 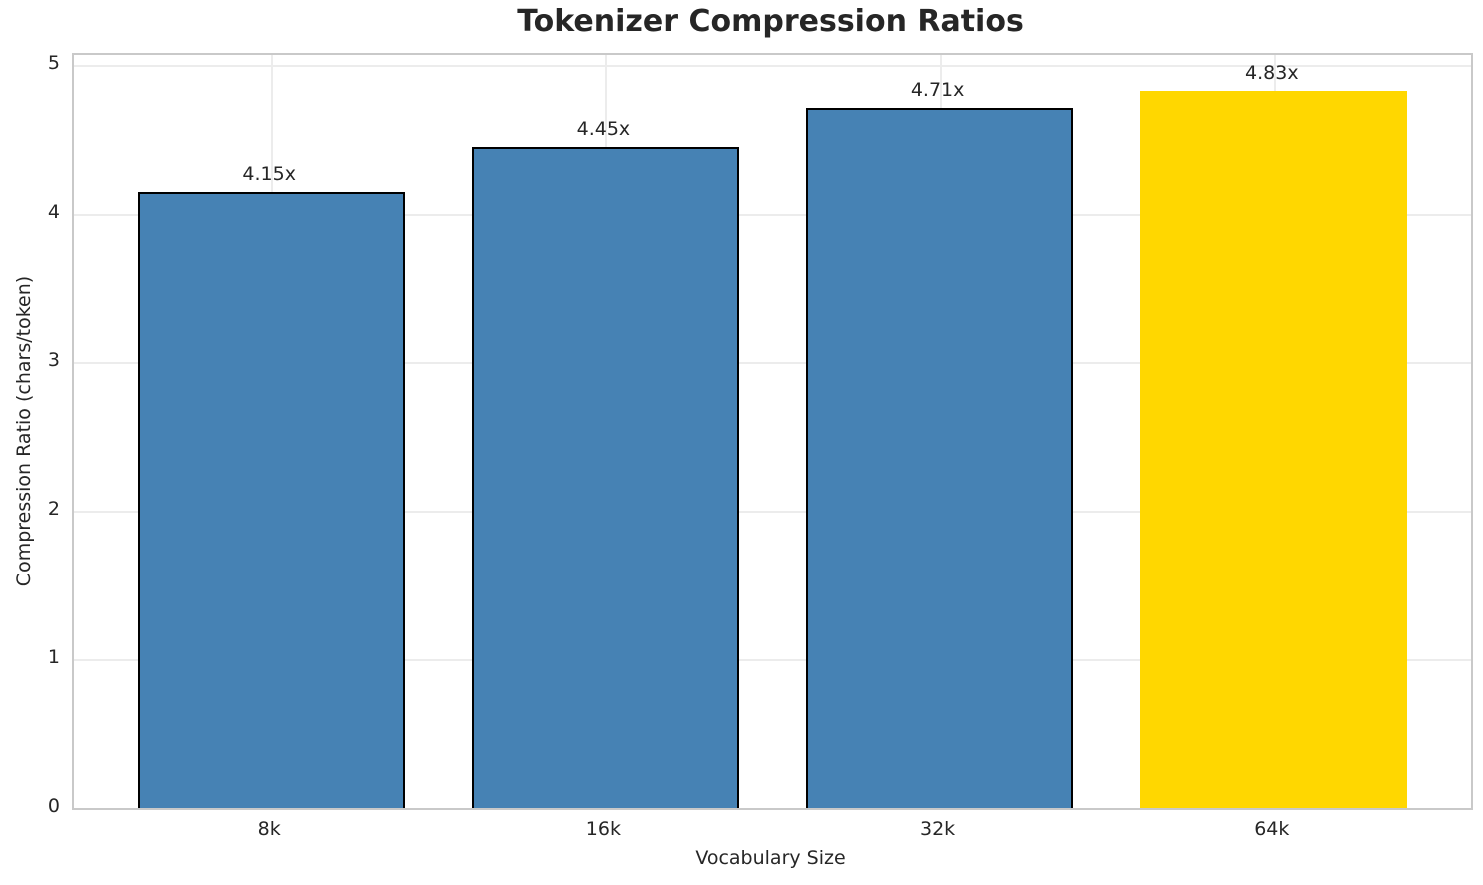 I want to click on bar-value-label-16k: 4.45x, so click(x=603, y=129).